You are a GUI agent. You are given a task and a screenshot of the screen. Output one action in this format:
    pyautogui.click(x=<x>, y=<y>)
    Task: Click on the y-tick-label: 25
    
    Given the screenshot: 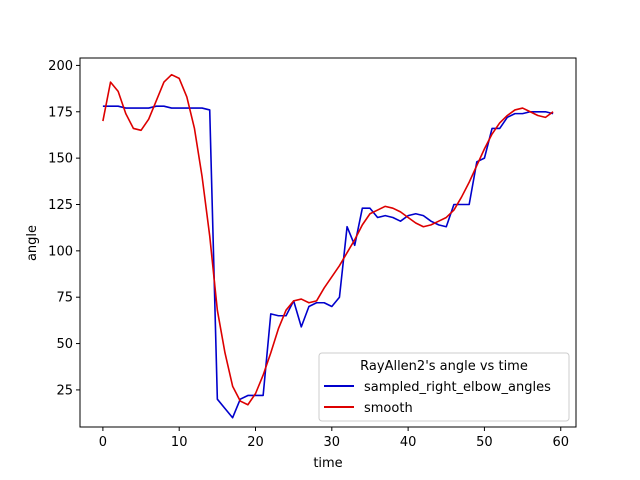 What is the action you would take?
    pyautogui.click(x=64, y=390)
    